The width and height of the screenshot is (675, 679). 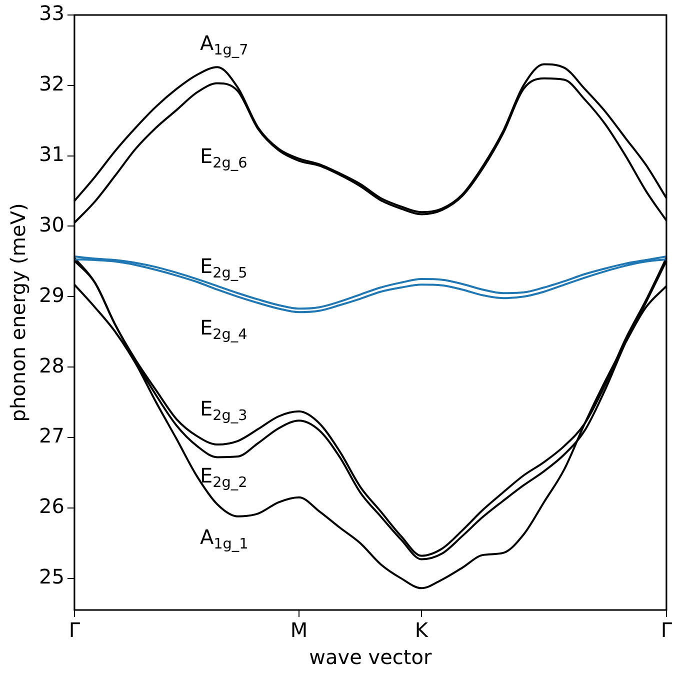 What do you see at coordinates (51, 365) in the screenshot?
I see `y-tick-label: 28` at bounding box center [51, 365].